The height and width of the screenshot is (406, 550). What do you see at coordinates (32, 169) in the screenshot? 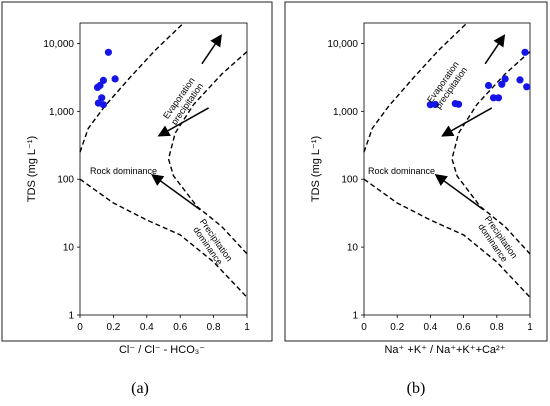
I see `panel-a-y-axis-label: TDS (mg L⁻¹)` at bounding box center [32, 169].